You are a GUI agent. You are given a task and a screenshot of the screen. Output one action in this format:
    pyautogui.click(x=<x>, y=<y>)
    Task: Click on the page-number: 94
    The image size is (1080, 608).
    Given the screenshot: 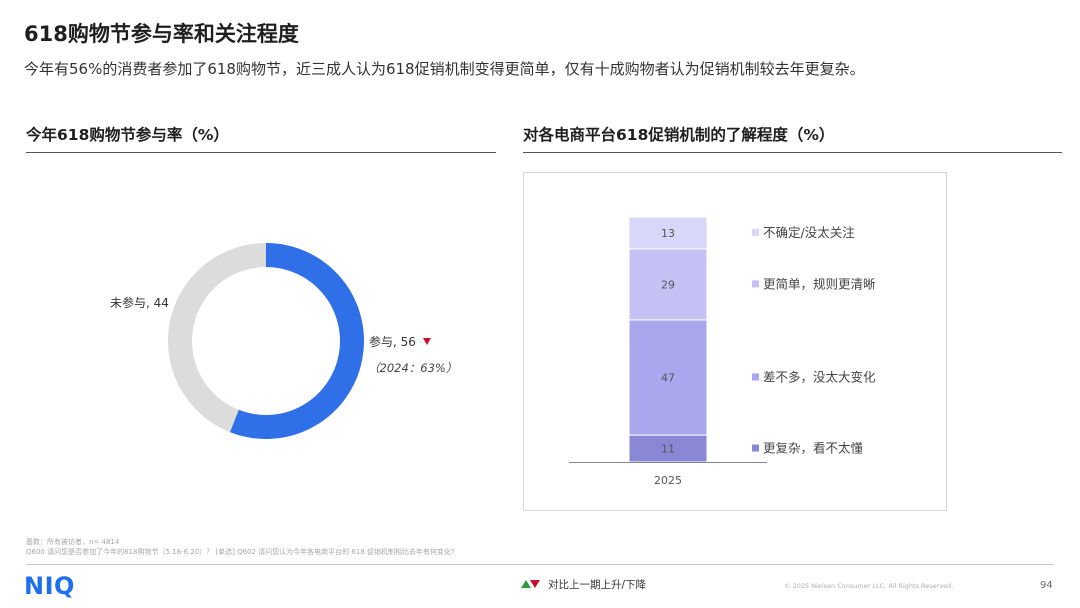 What is the action you would take?
    pyautogui.click(x=1046, y=585)
    